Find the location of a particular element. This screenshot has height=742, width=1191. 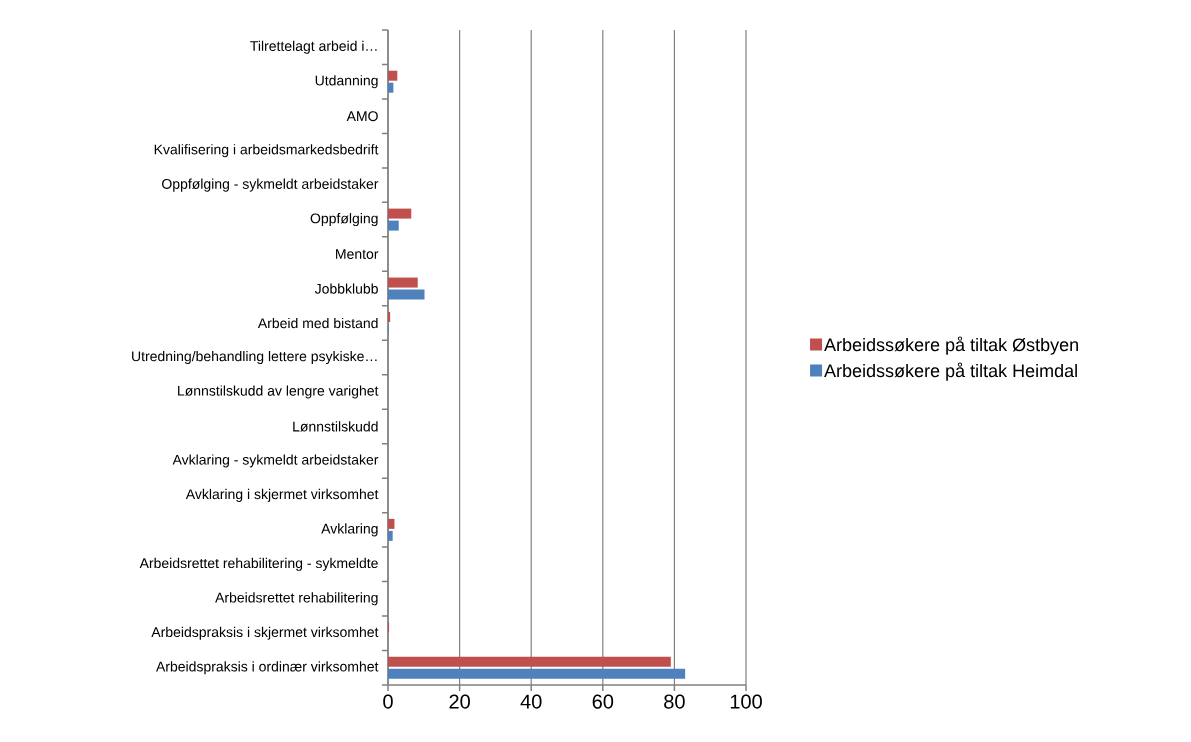

x-tick-label: 20 is located at coordinates (459, 701).